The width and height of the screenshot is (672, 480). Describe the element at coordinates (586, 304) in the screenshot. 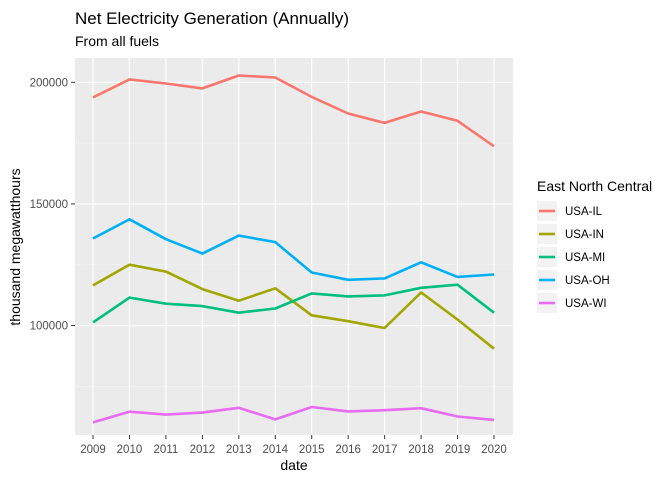

I see `legend-label: USA-WI` at that location.